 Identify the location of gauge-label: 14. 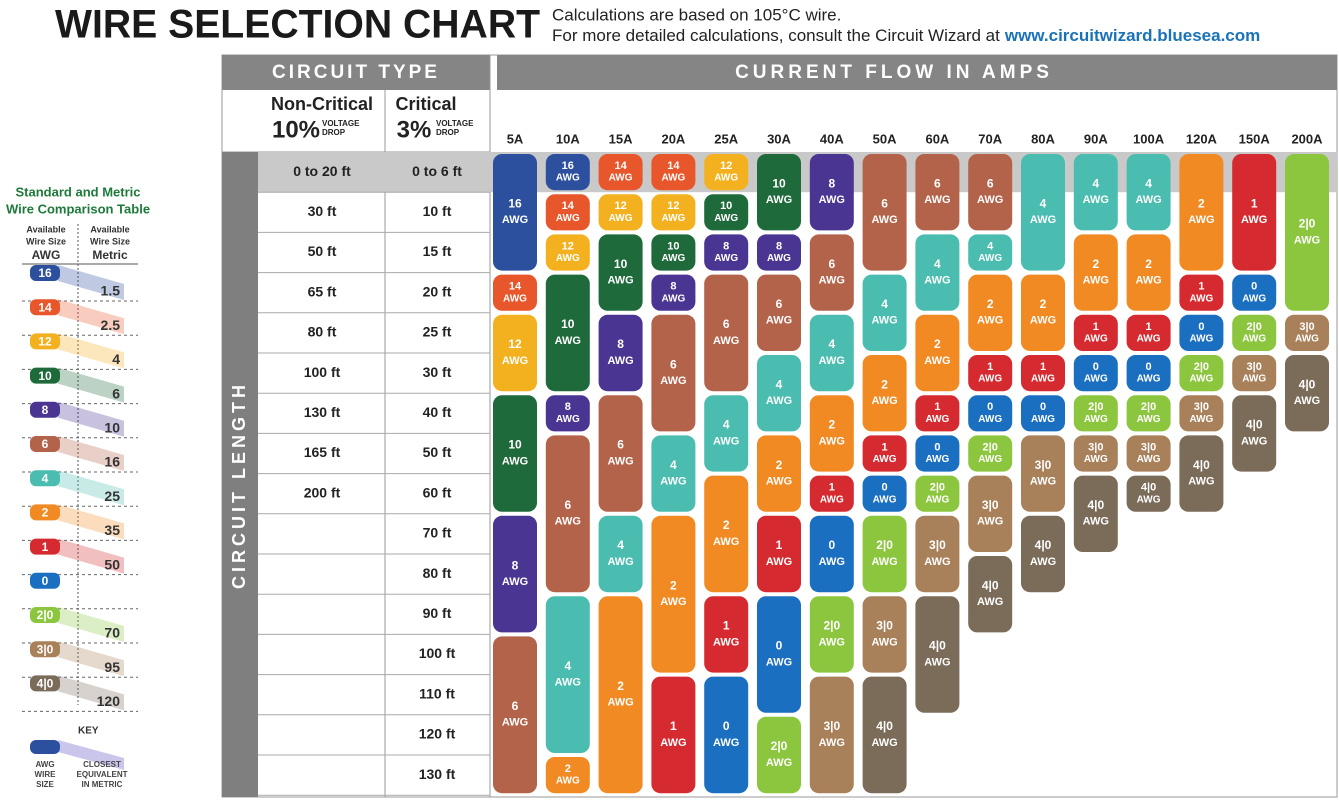
(568, 206).